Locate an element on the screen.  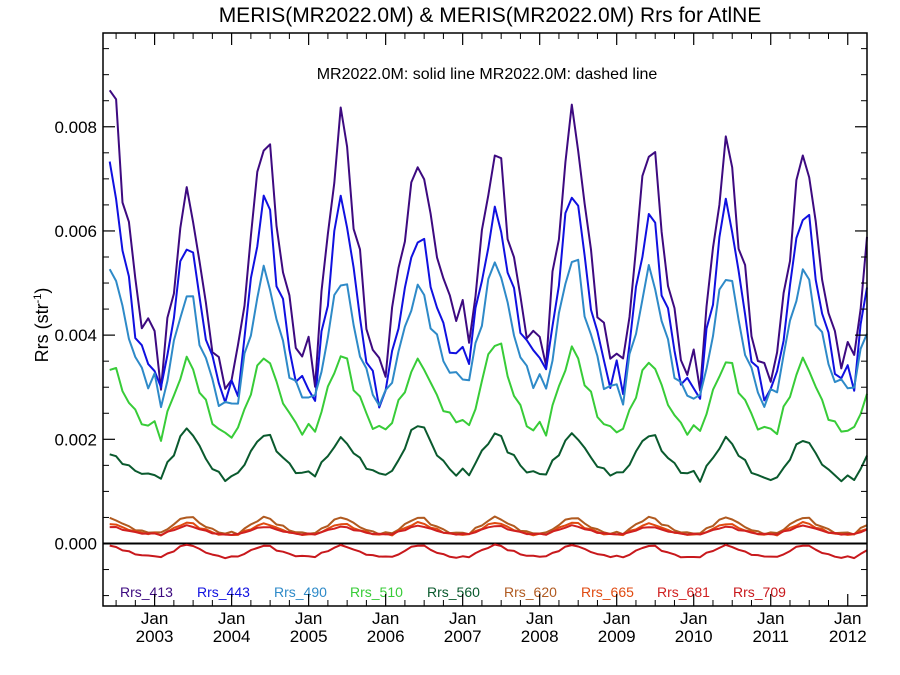
legend-item-rrs-560: Rrs_560 is located at coordinates (453, 592).